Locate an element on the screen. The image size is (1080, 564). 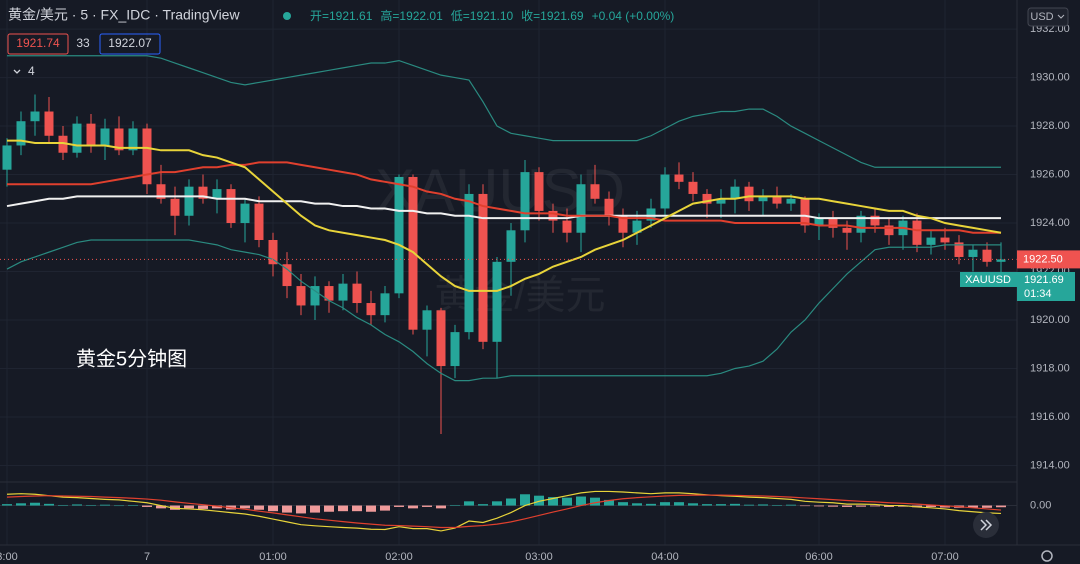
last-price-box is located at coordinates (1048, 259).